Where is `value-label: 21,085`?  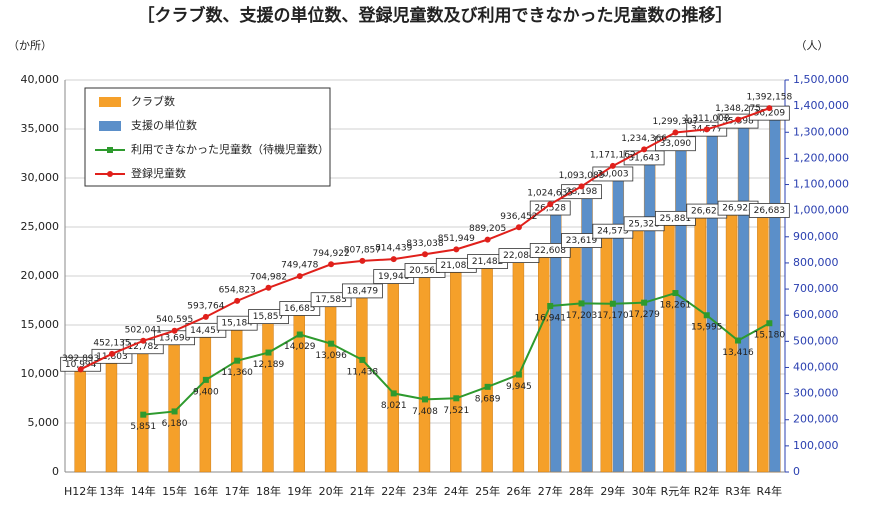
value-label: 21,085 is located at coordinates (457, 266).